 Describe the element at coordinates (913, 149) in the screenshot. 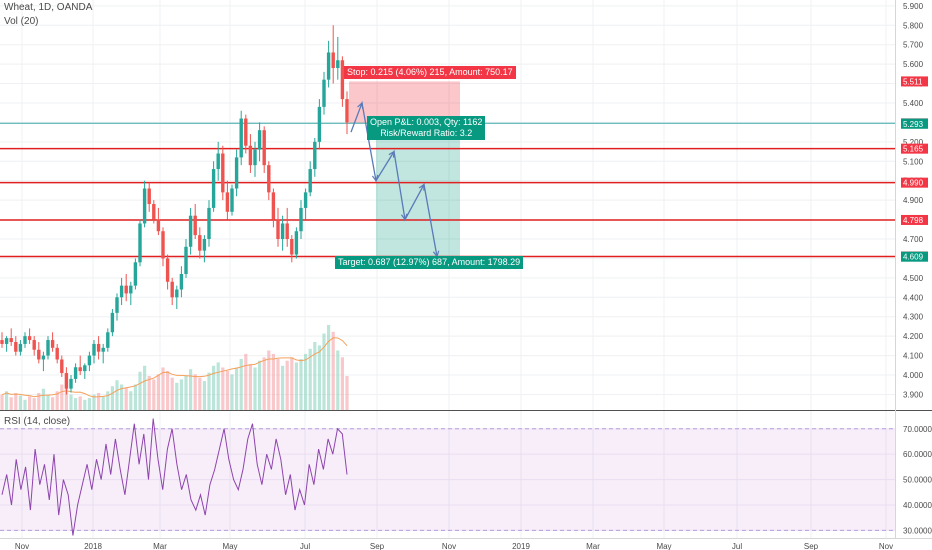

I see `price-badge-label: 5.165` at that location.